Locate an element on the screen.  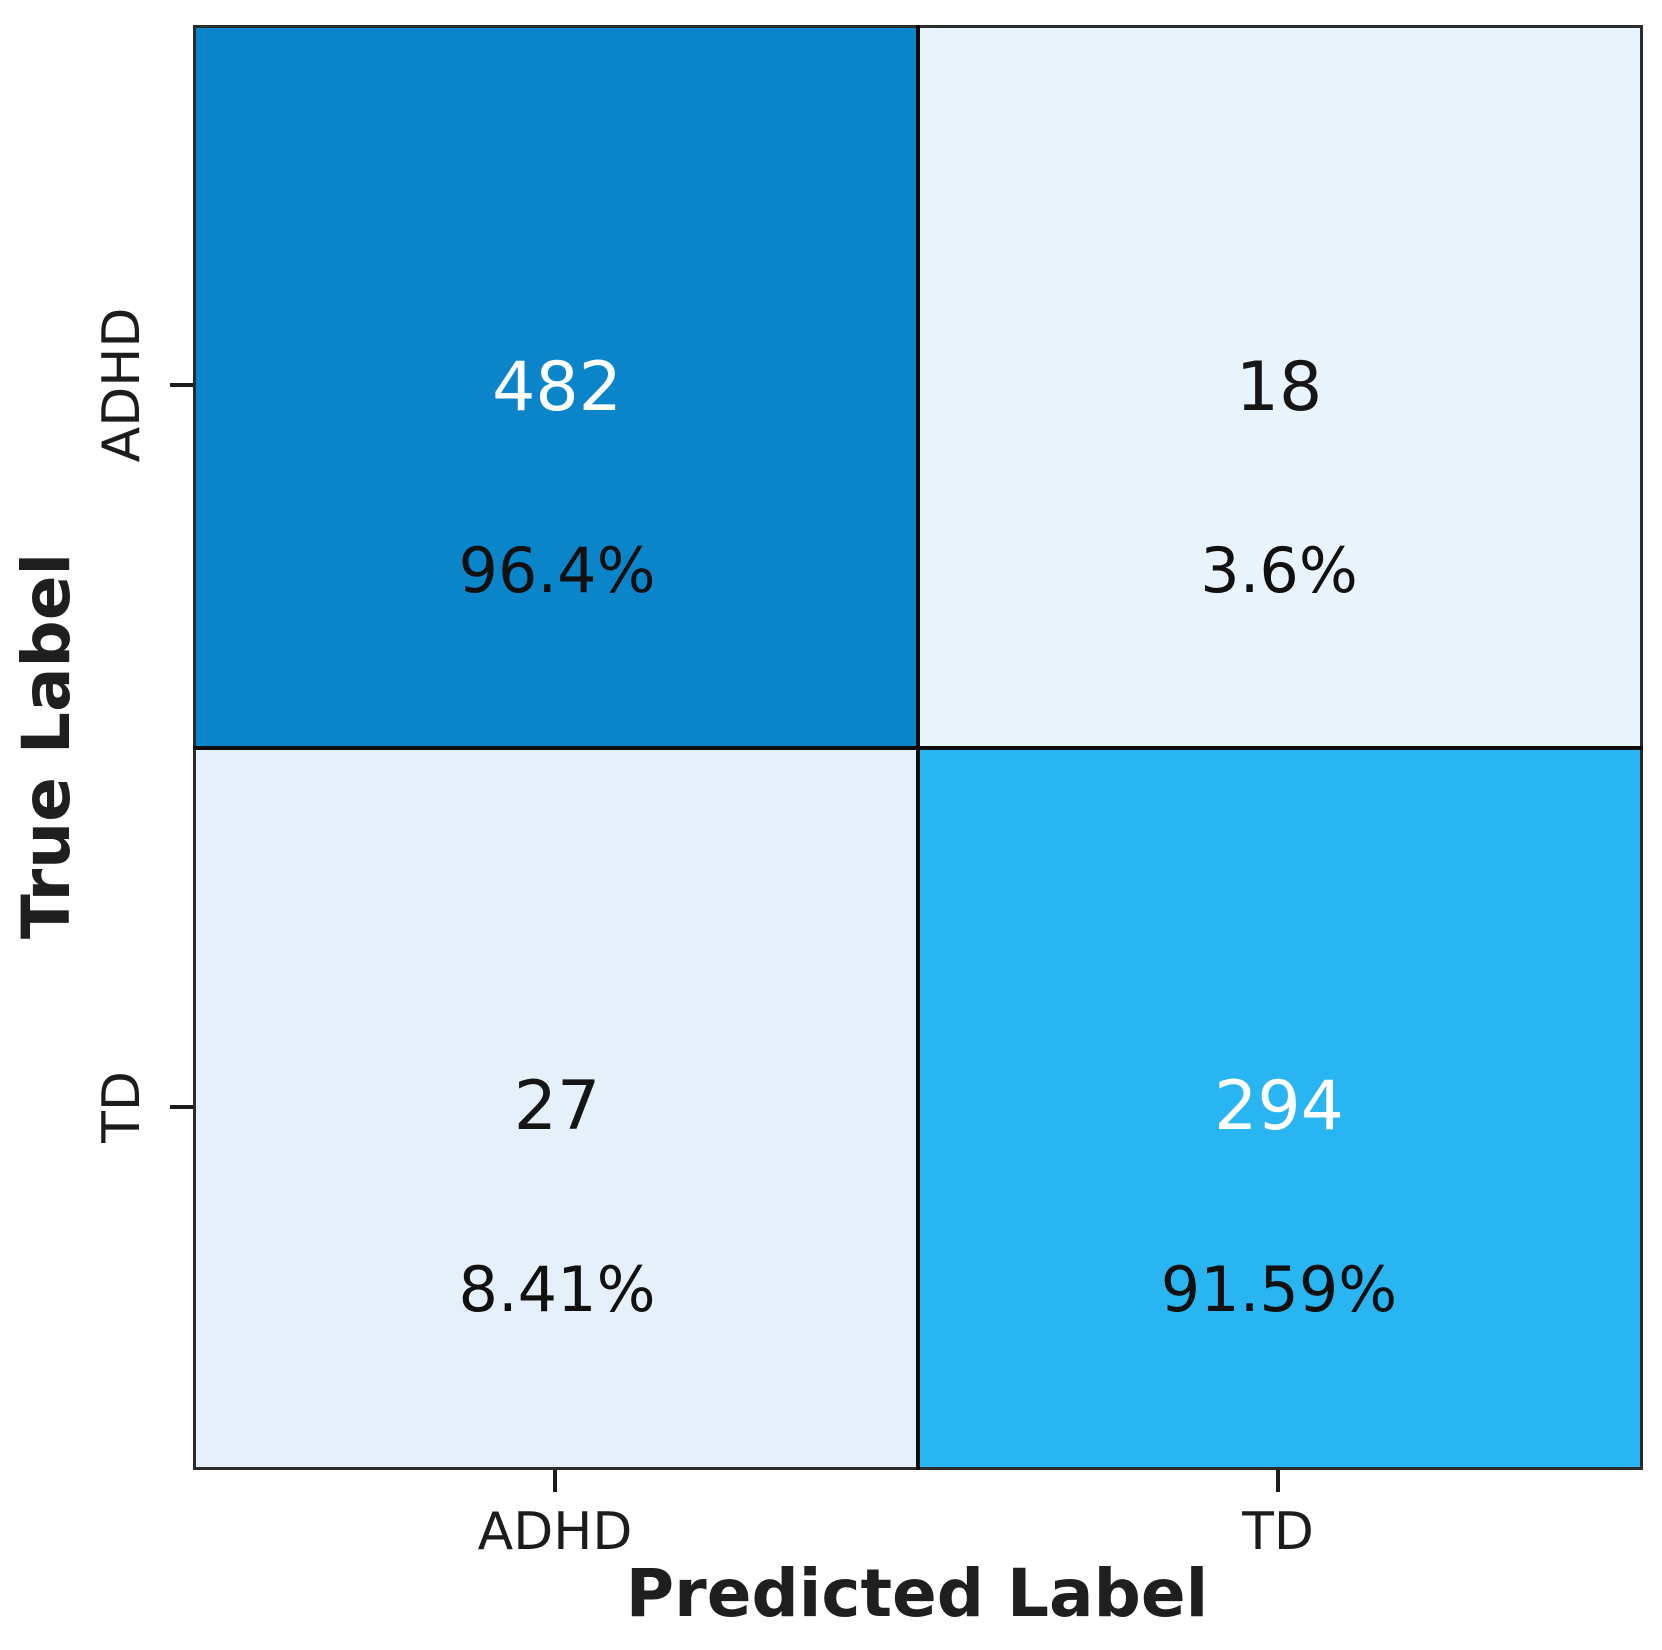
cell-percent: 91.59% is located at coordinates (1279, 1290).